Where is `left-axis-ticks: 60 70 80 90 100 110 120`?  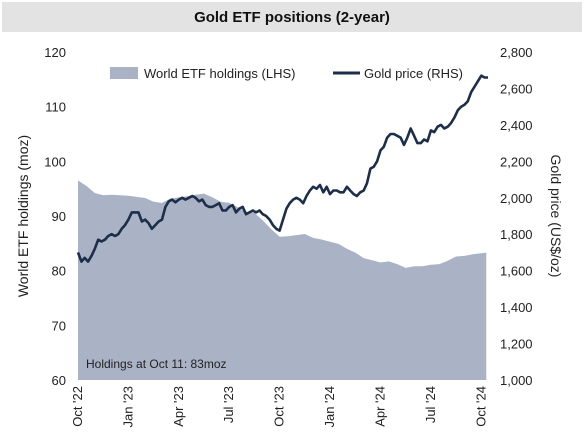
left-axis-ticks: 60 70 80 90 100 110 120 is located at coordinates (55, 216).